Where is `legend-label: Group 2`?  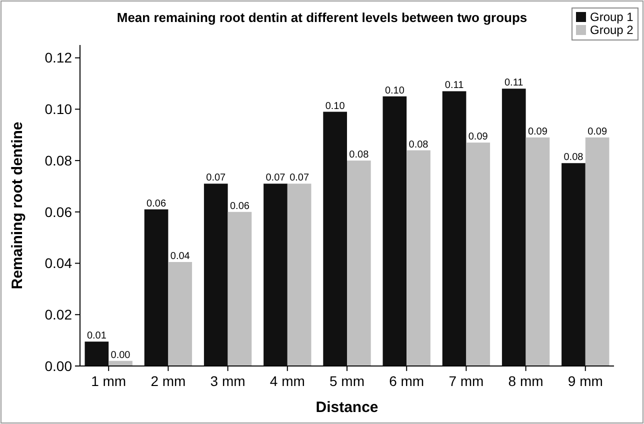
legend-label: Group 2 is located at coordinates (612, 30).